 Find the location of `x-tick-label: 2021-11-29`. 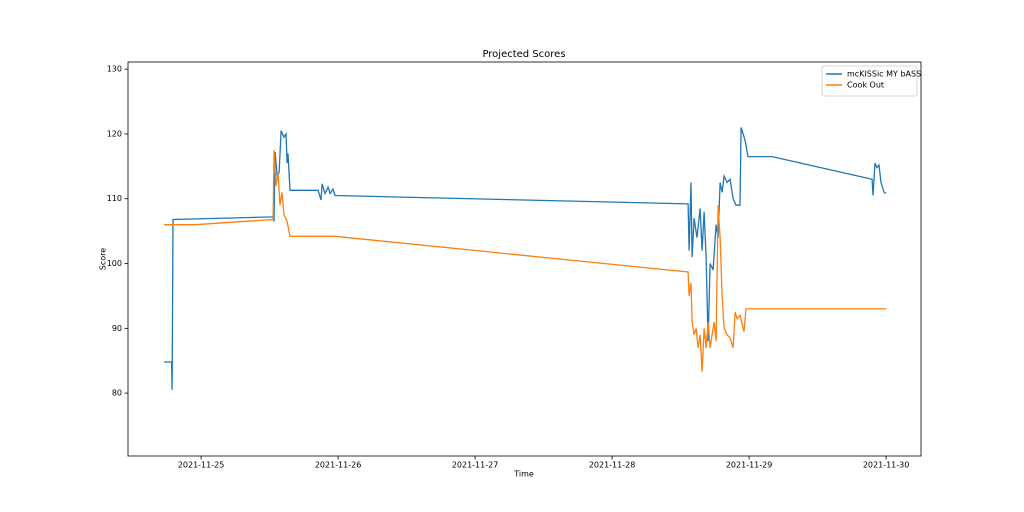

x-tick-label: 2021-11-29 is located at coordinates (749, 465).